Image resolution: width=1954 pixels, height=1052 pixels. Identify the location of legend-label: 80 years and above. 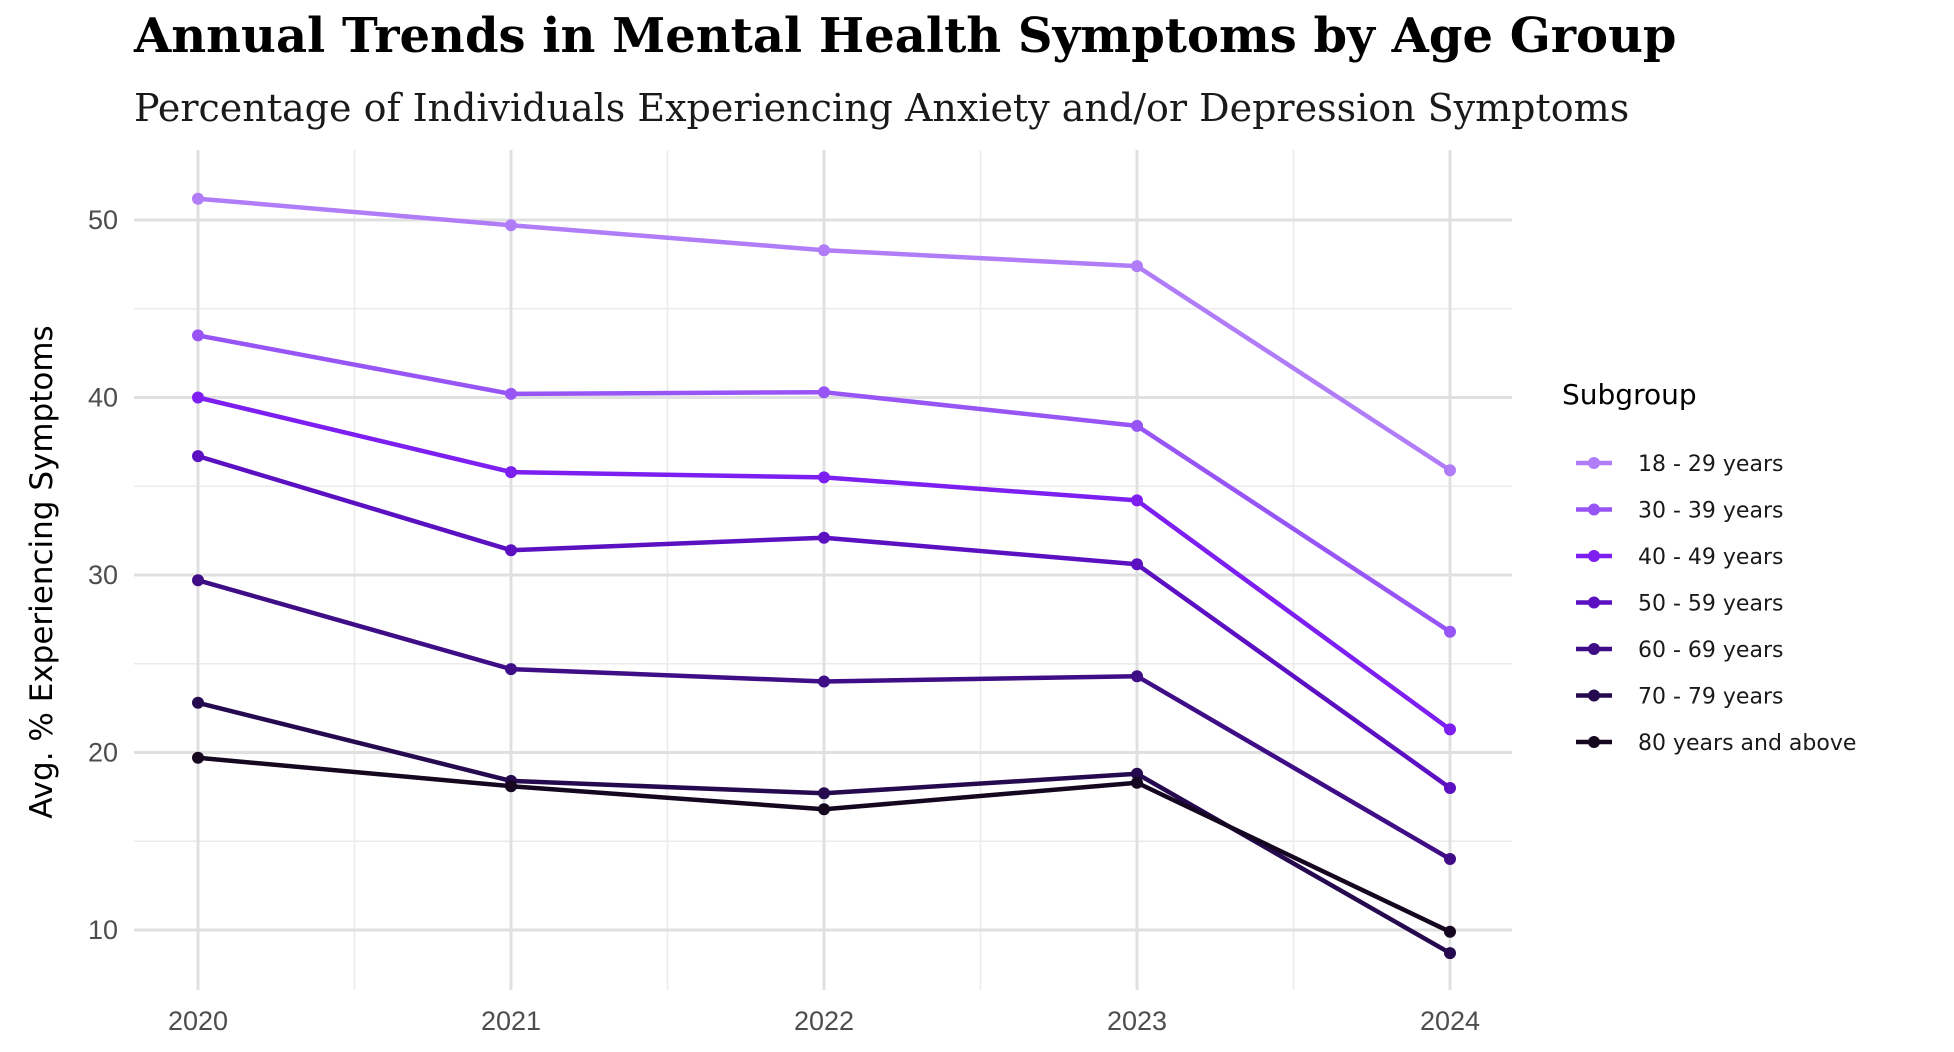
(1747, 743).